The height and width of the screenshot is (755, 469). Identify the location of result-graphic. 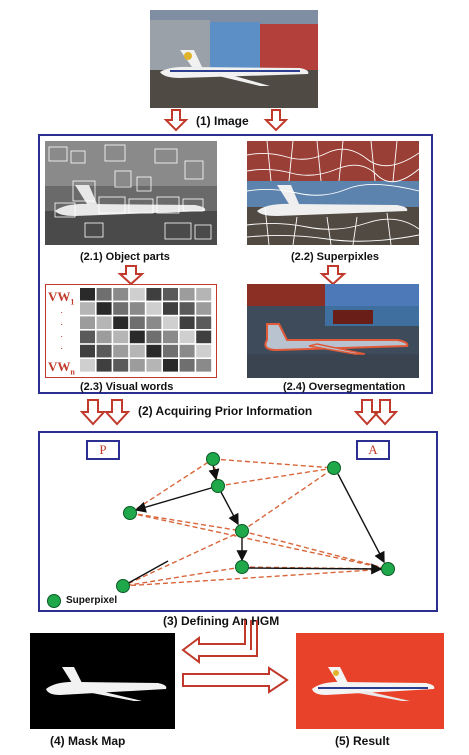
(370, 681).